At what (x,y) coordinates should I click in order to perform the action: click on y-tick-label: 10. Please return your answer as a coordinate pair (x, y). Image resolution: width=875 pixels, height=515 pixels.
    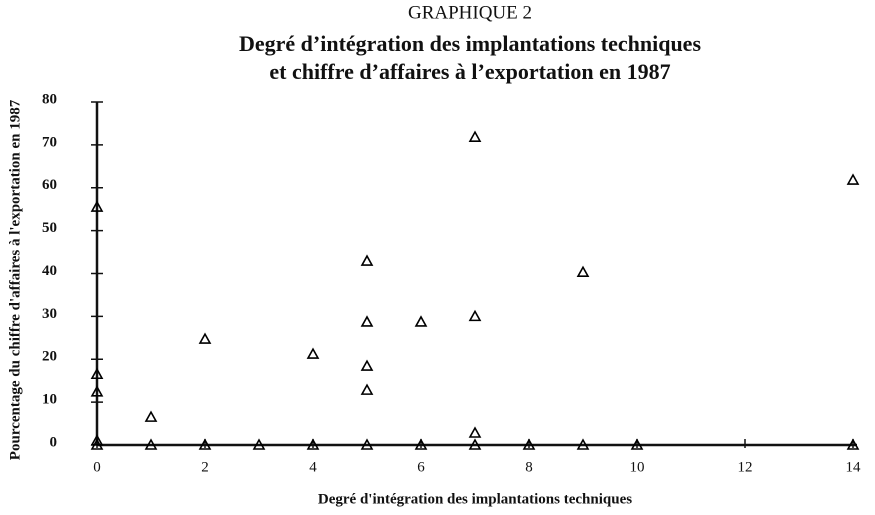
    Looking at the image, I should click on (49, 400).